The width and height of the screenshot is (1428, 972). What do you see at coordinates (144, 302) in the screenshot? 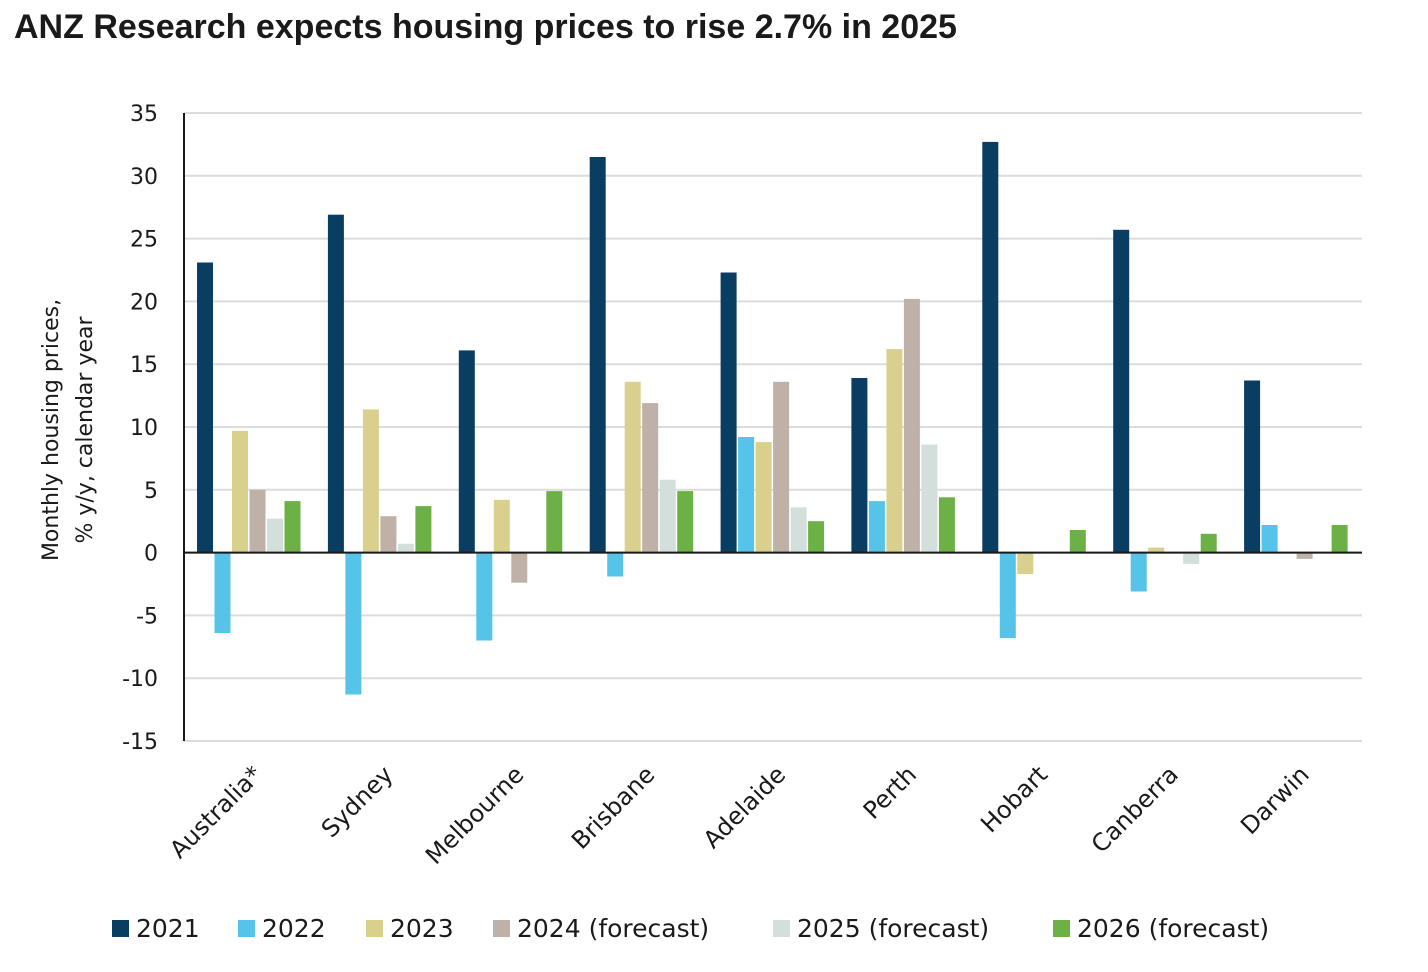
I see `y-tick-label: 20` at bounding box center [144, 302].